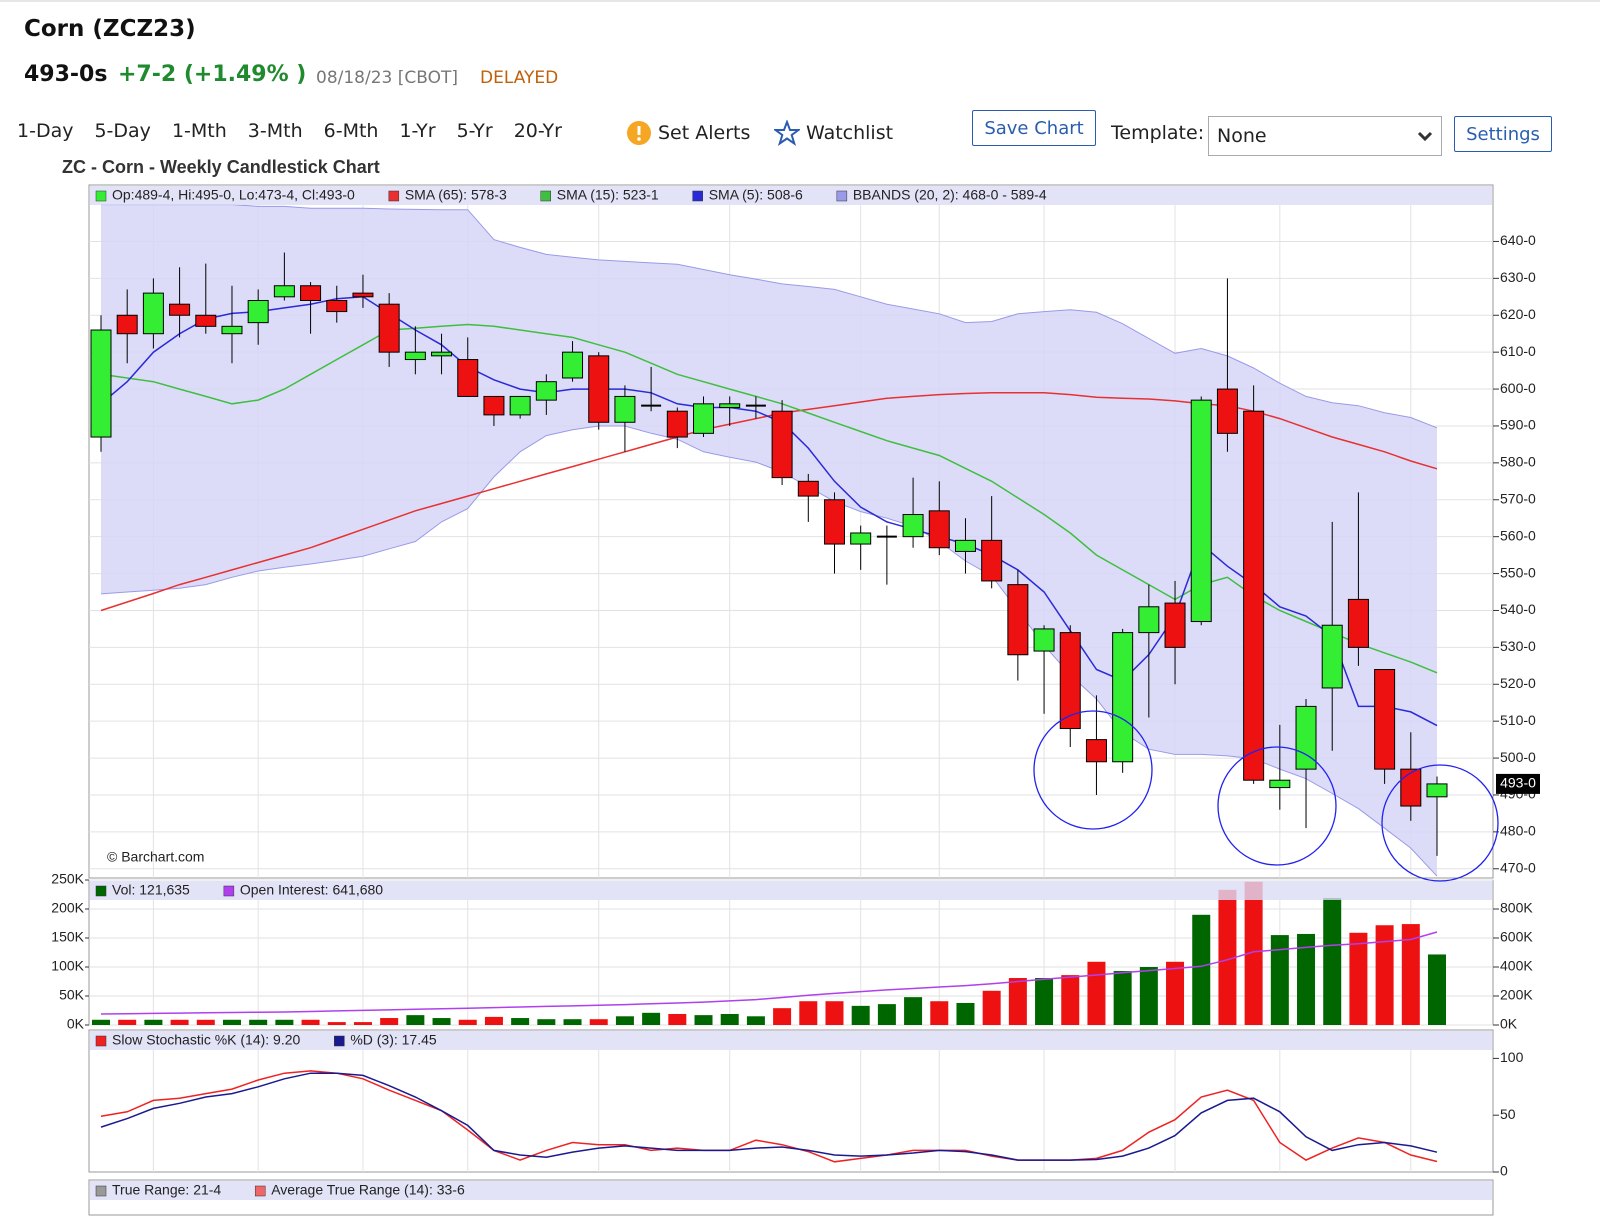  Describe the element at coordinates (1518, 783) in the screenshot. I see `price-tag-label: 493-0` at that location.